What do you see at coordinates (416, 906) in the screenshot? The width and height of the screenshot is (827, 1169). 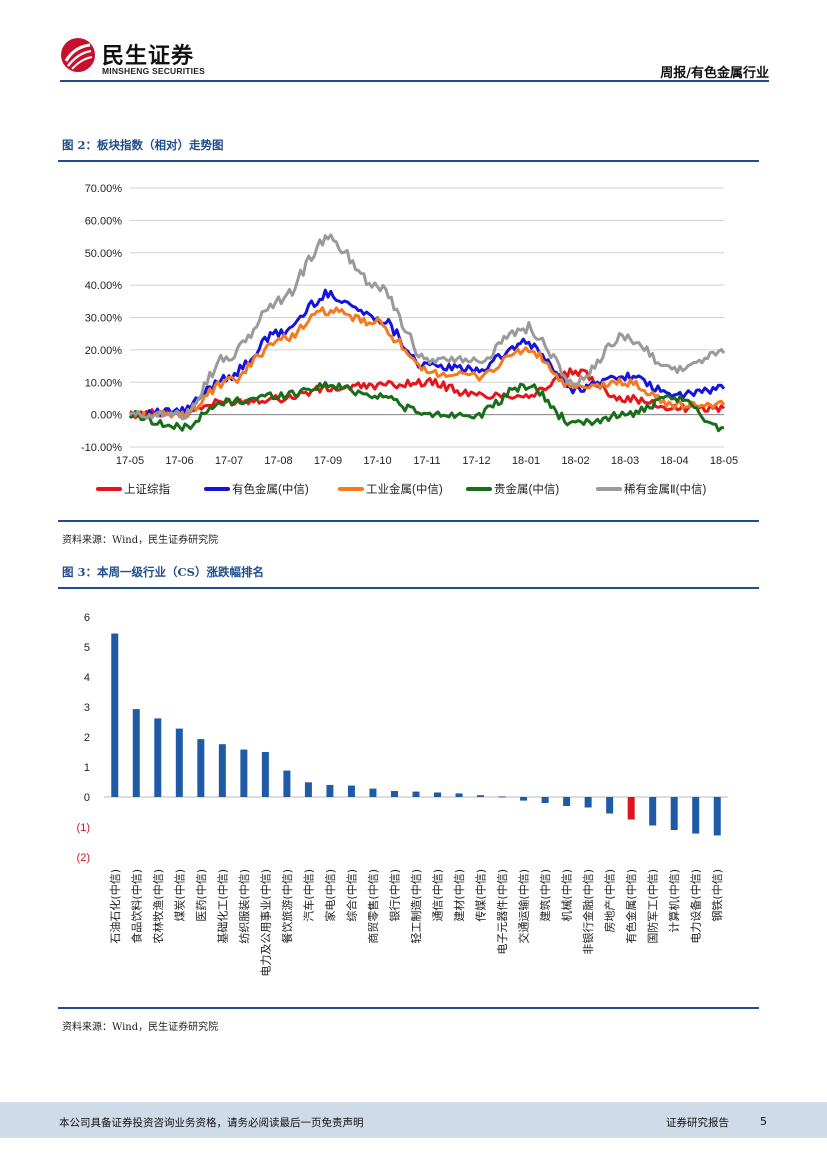 I see `category-label: 轻工制造(中信)` at bounding box center [416, 906].